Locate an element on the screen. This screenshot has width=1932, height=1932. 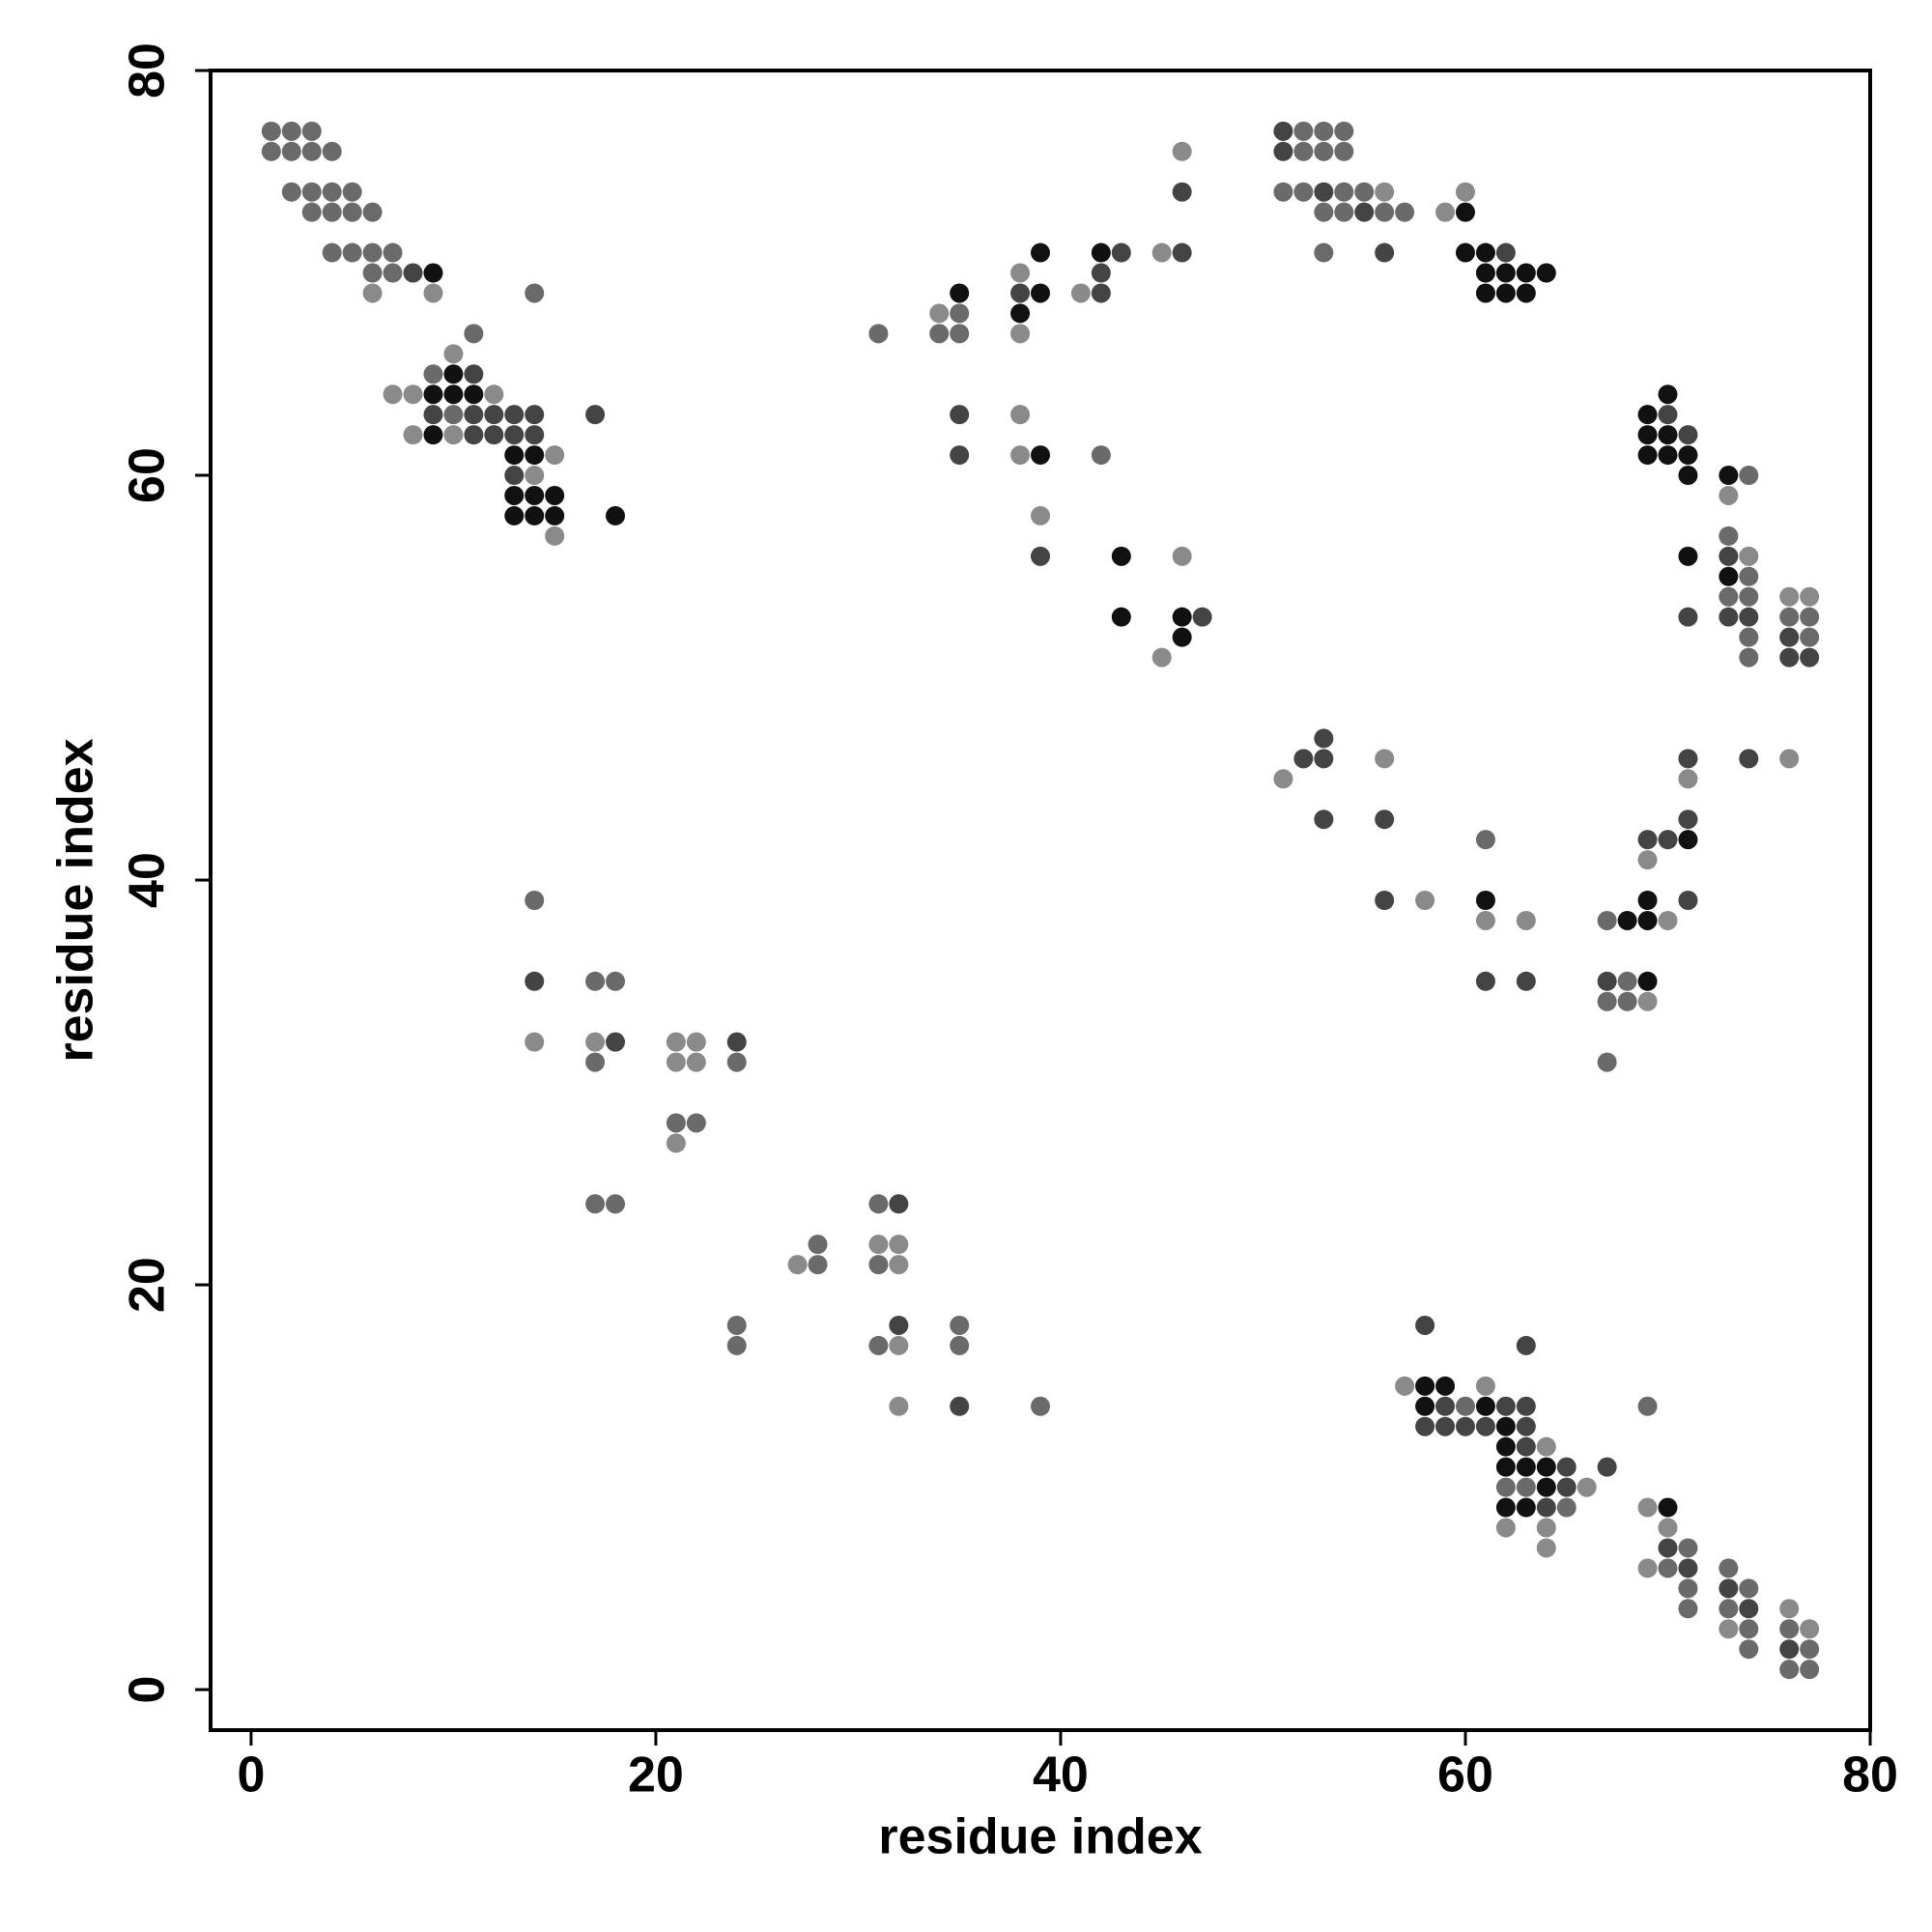
y-tick-label: 80 is located at coordinates (148, 71).